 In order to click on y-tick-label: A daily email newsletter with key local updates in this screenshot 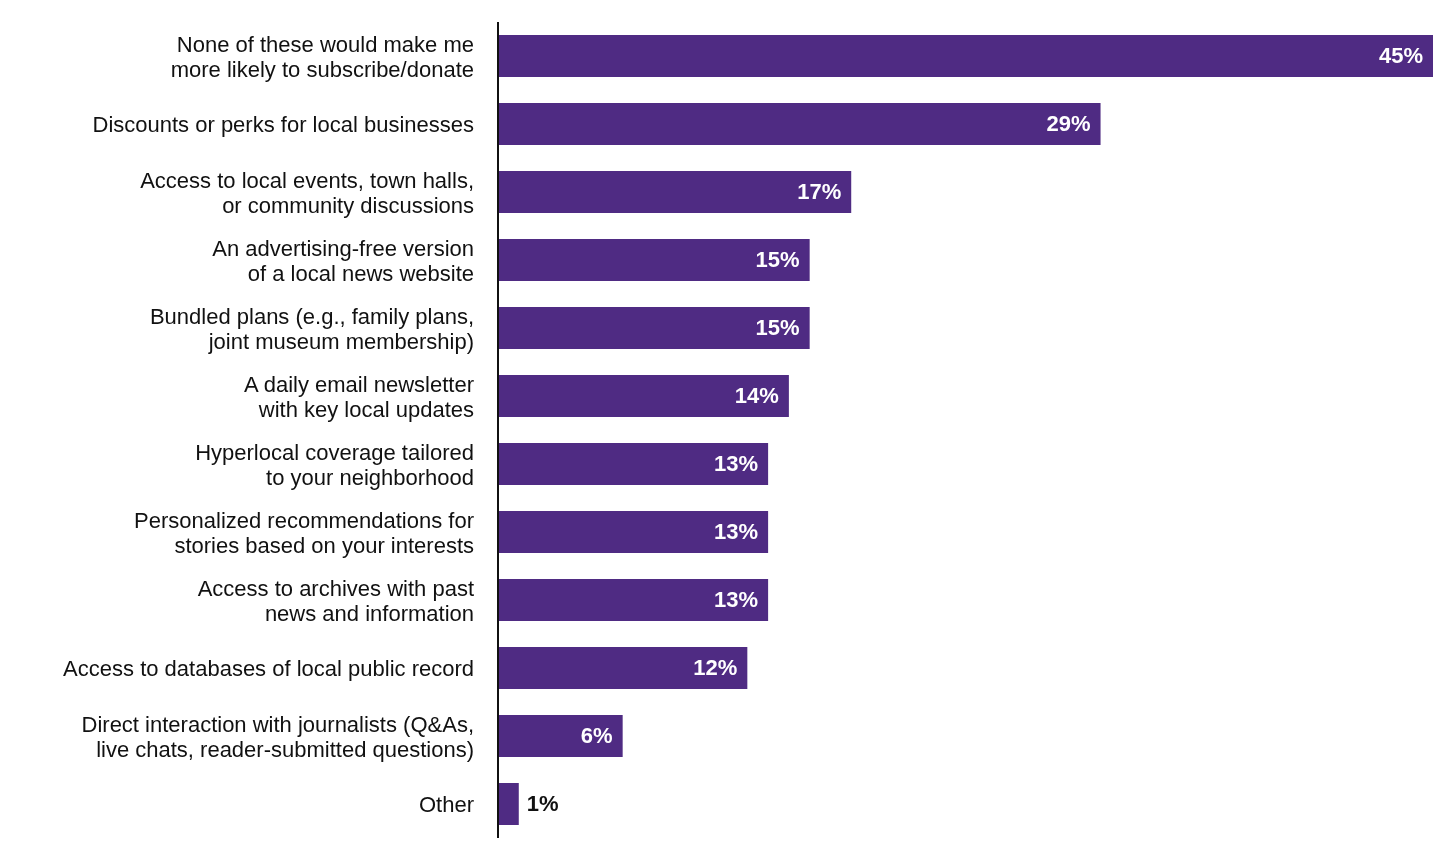, I will do `click(359, 396)`.